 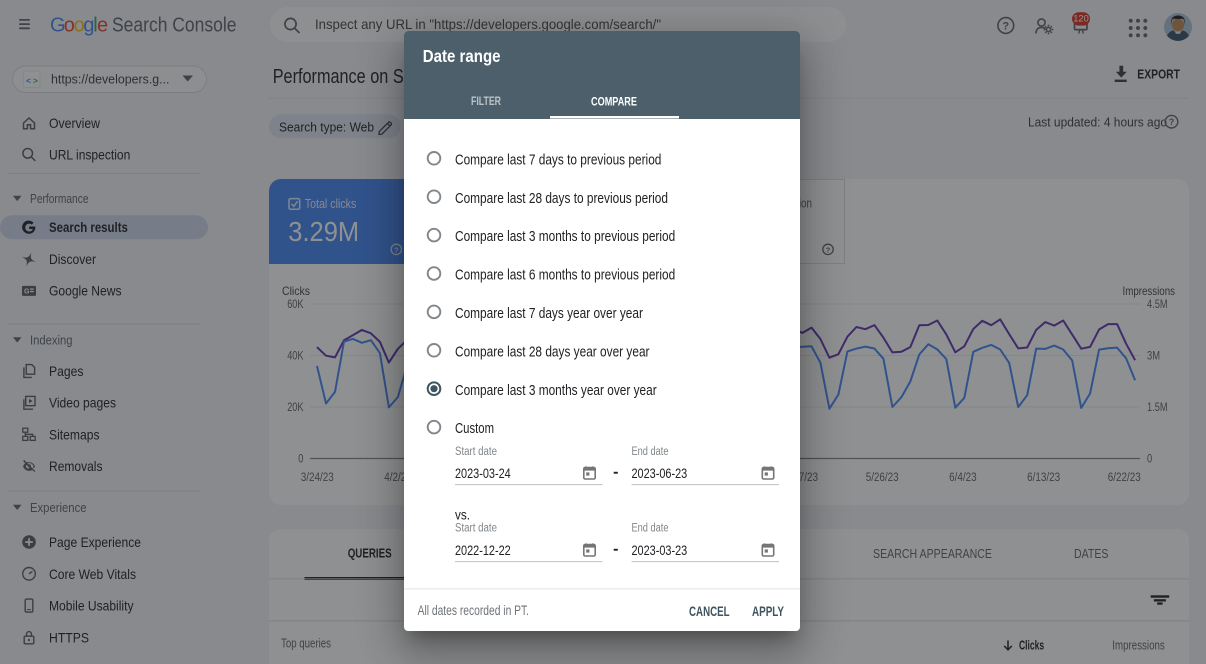 I want to click on svg-text:Compare last 7 days year over: Compare last 7 days year over year, so click(x=549, y=314).